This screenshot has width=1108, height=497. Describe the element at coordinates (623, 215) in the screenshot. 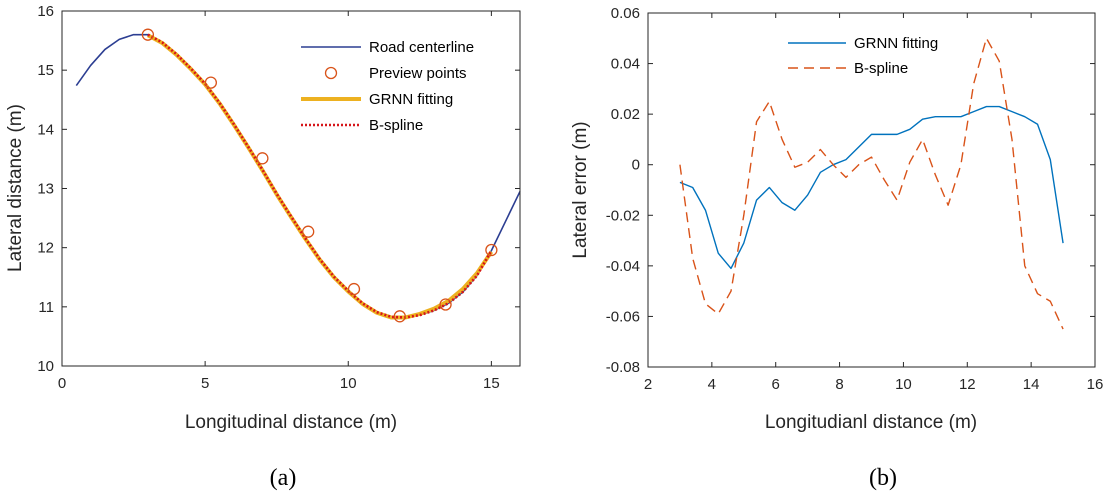

I see `panel-b-ytick-label: -0.02` at that location.